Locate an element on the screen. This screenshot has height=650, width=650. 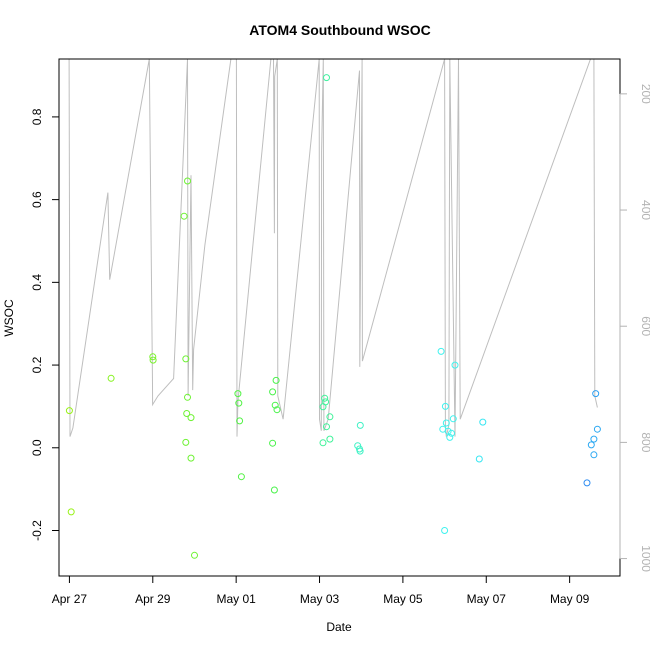
y-tick-label: 0.8 is located at coordinates (37, 116).